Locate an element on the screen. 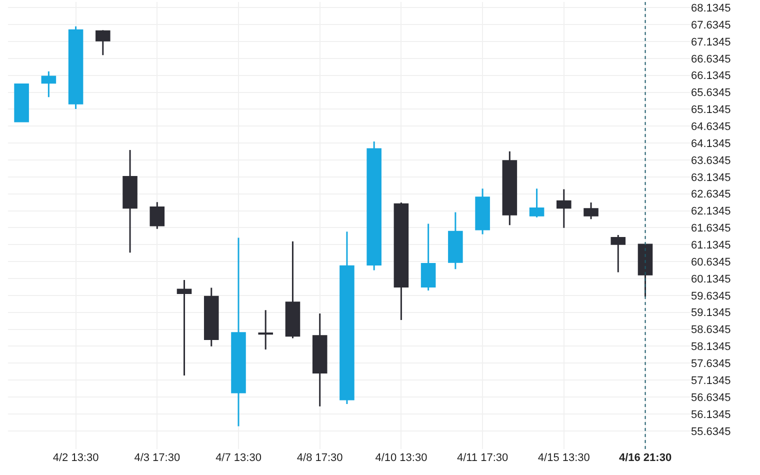 The width and height of the screenshot is (760, 475). y-tick-label: 60.1345 is located at coordinates (711, 279).